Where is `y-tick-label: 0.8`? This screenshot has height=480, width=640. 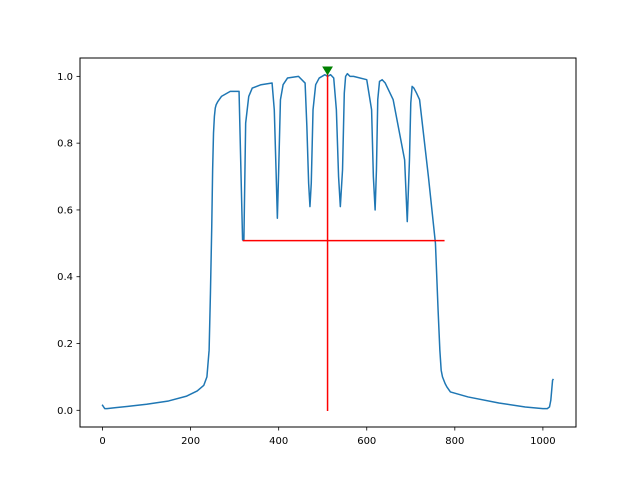
y-tick-label: 0.8 is located at coordinates (65, 144).